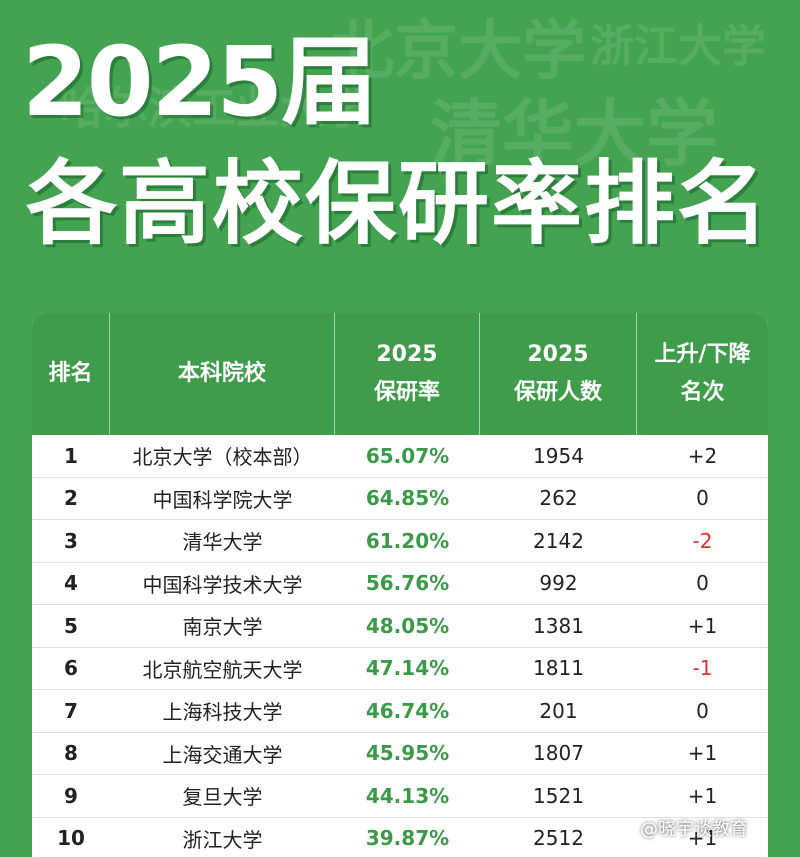 The width and height of the screenshot is (800, 857). I want to click on header-text: 保研人数, so click(557, 392).